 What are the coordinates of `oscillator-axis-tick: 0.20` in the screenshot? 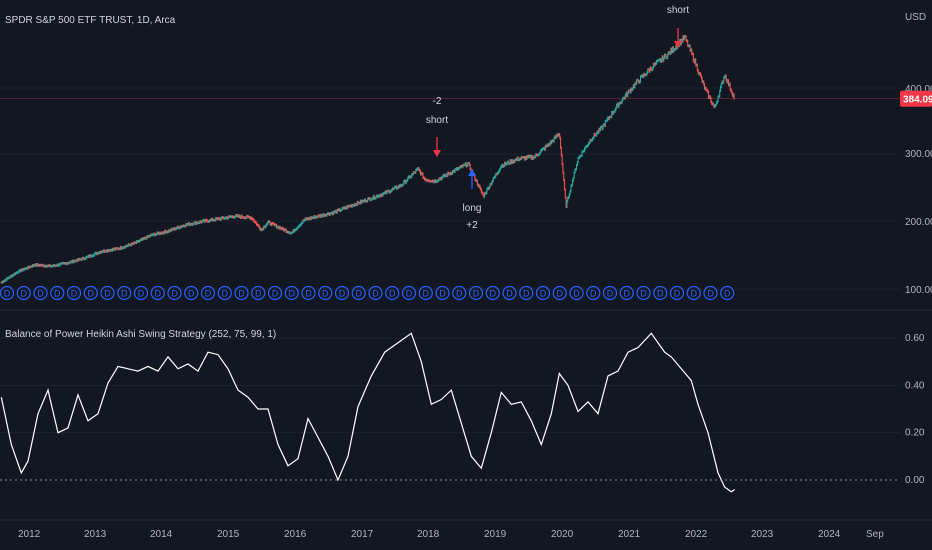 It's located at (915, 433).